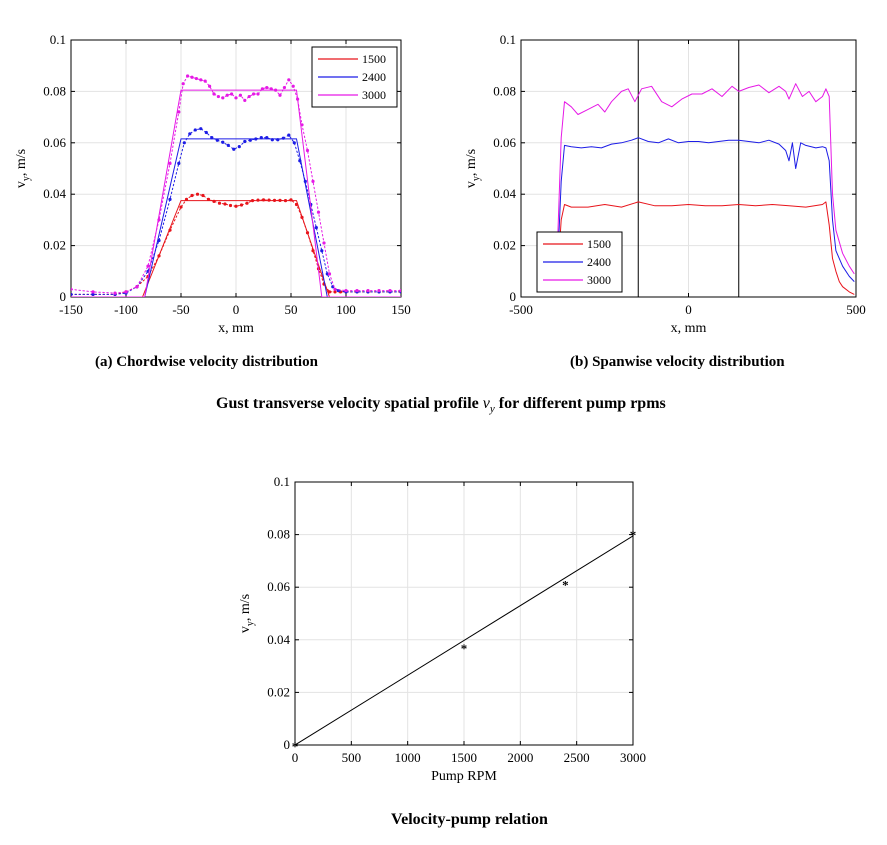  What do you see at coordinates (126, 309) in the screenshot?
I see `x-tick-label: -100` at bounding box center [126, 309].